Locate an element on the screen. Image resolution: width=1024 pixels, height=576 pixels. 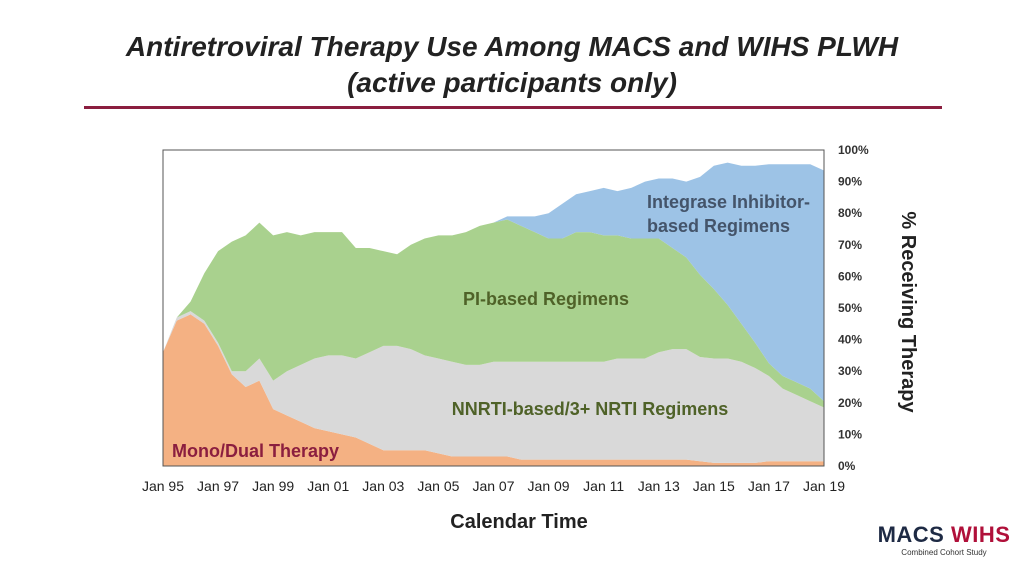
label-mono-dual: Mono/Dual Therapy is located at coordinates (255, 451).